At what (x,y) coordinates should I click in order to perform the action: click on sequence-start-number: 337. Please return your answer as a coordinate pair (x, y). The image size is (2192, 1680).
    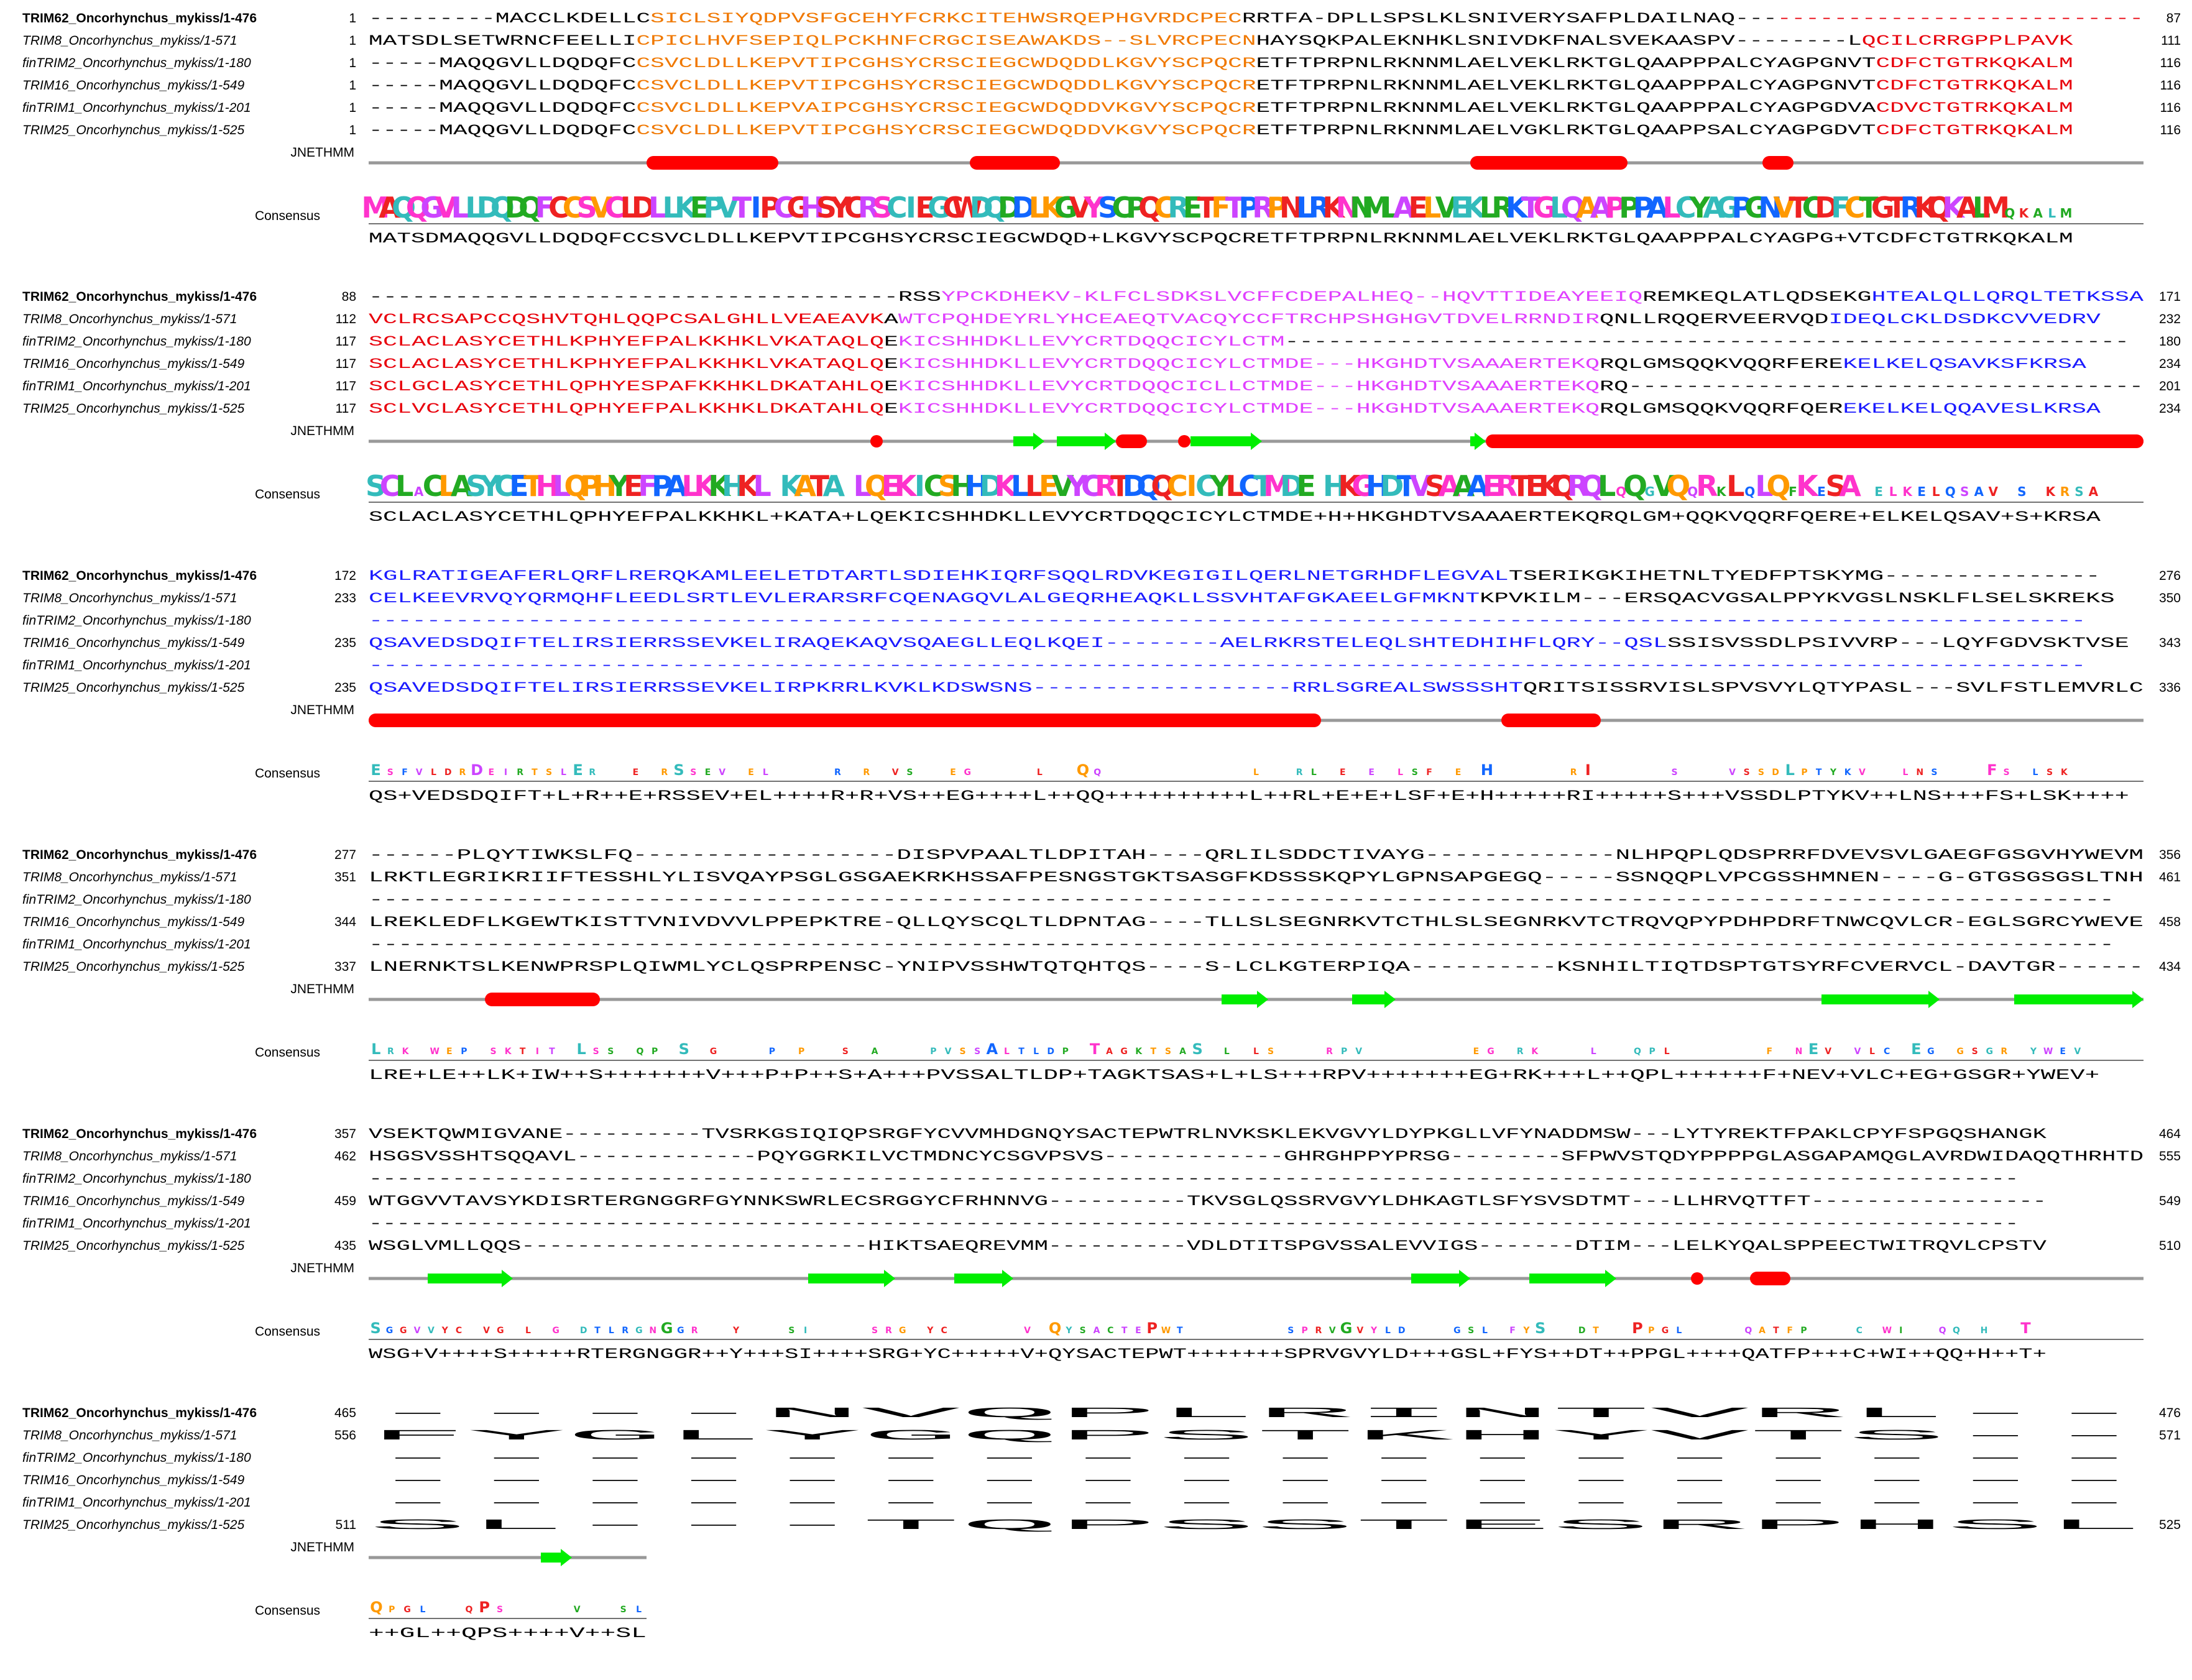
    Looking at the image, I should click on (345, 967).